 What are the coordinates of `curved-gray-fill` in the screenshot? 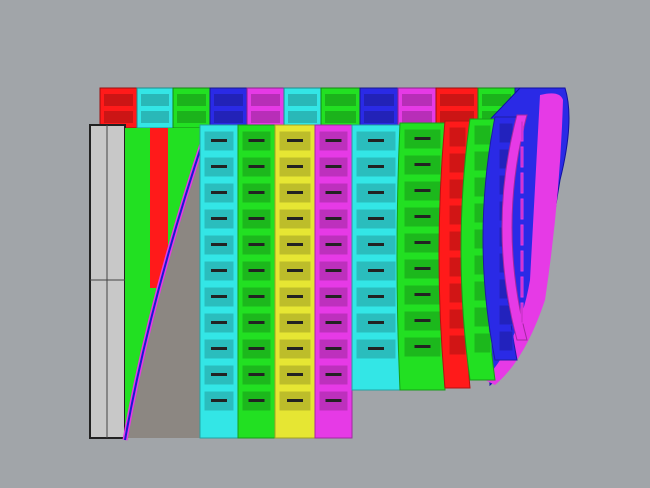 It's located at (165, 289).